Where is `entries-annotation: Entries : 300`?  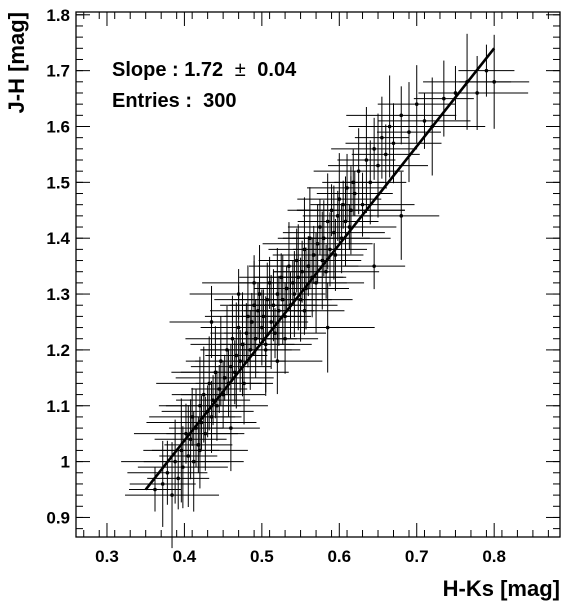
entries-annotation: Entries : 300 is located at coordinates (174, 101).